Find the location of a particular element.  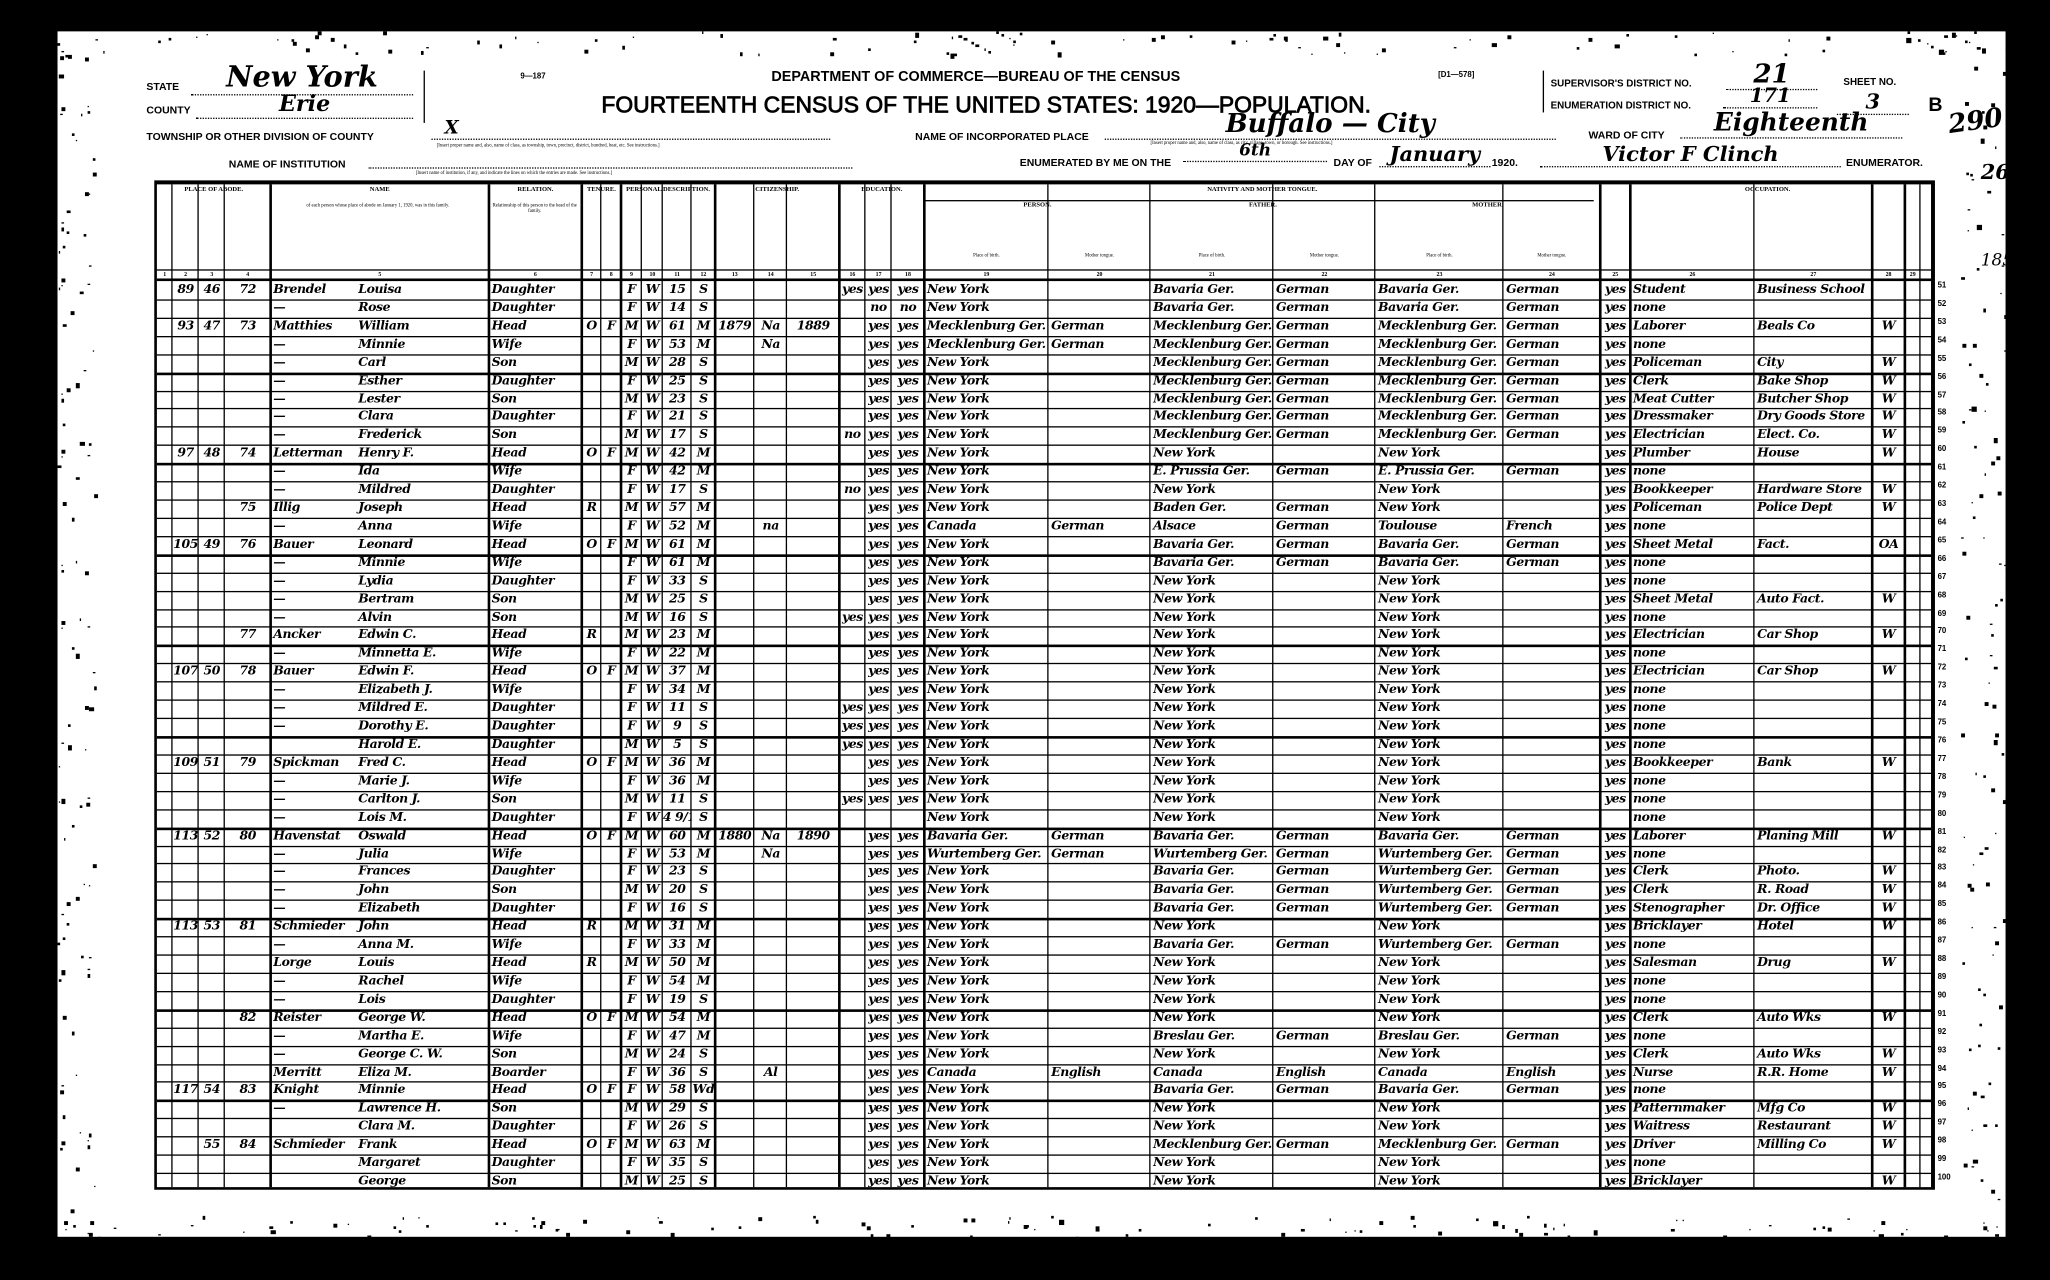

cell-family: 80 is located at coordinates (248, 835).